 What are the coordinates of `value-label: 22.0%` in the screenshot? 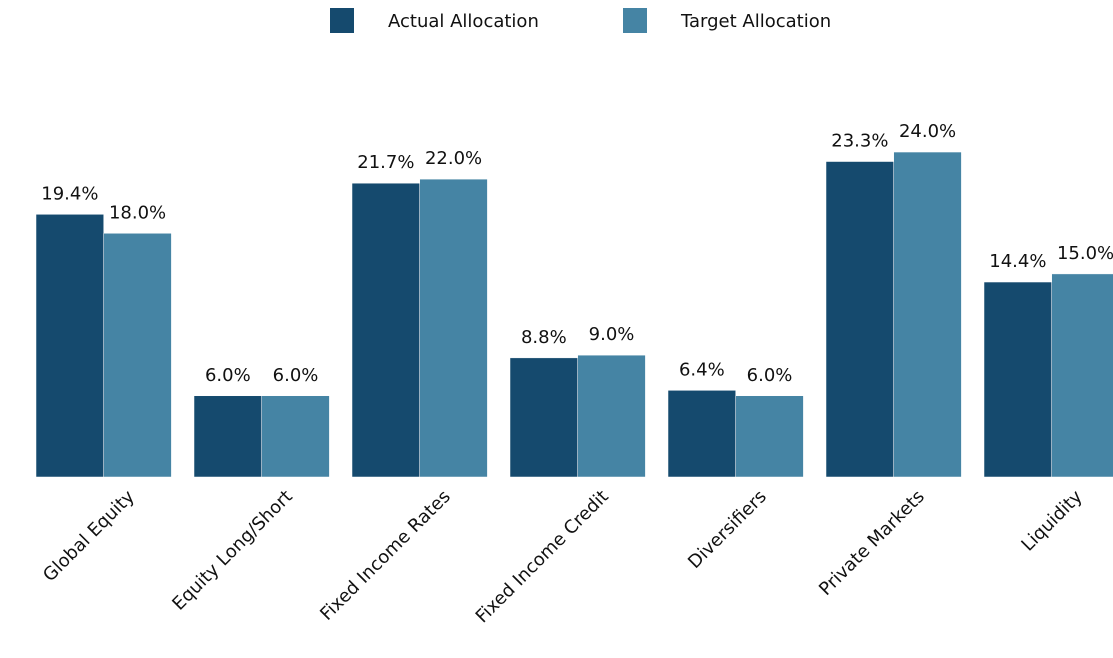 It's located at (453, 158).